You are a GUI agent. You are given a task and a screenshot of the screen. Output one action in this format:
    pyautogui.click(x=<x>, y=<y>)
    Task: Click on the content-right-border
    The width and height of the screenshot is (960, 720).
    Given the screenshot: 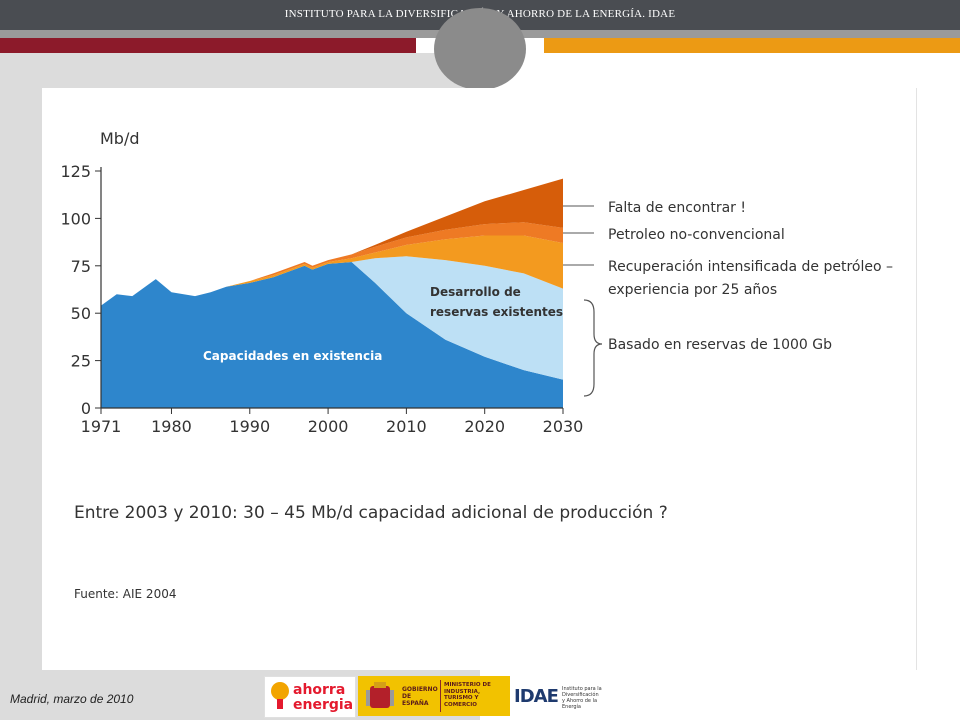 What is the action you would take?
    pyautogui.click(x=916, y=379)
    